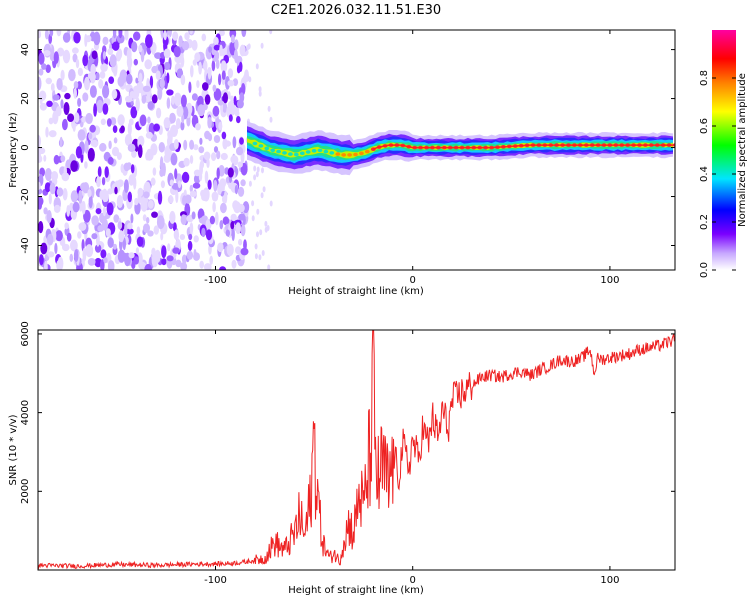 This screenshot has height=600, width=750. Describe the element at coordinates (704, 270) in the screenshot. I see `colorbar-tick-label: 0.0` at that location.